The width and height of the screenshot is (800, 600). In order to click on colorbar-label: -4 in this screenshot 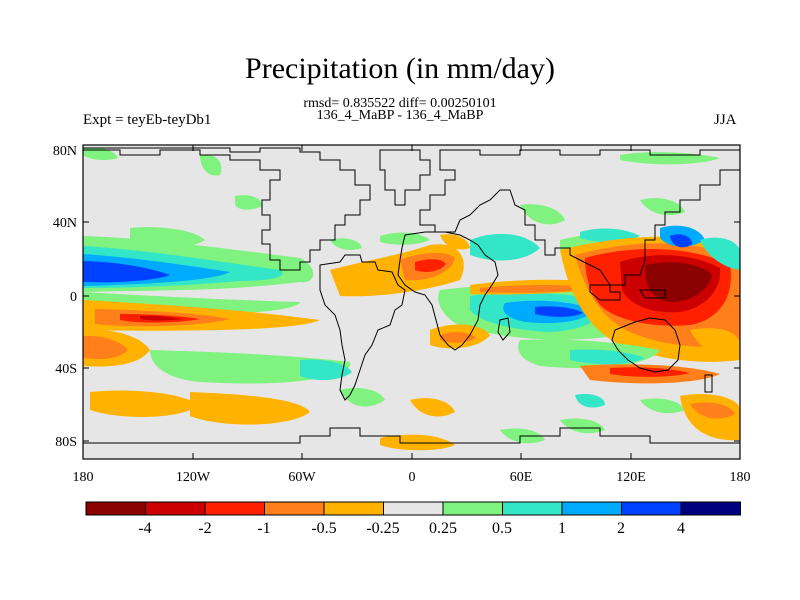, I will do `click(144, 528)`.